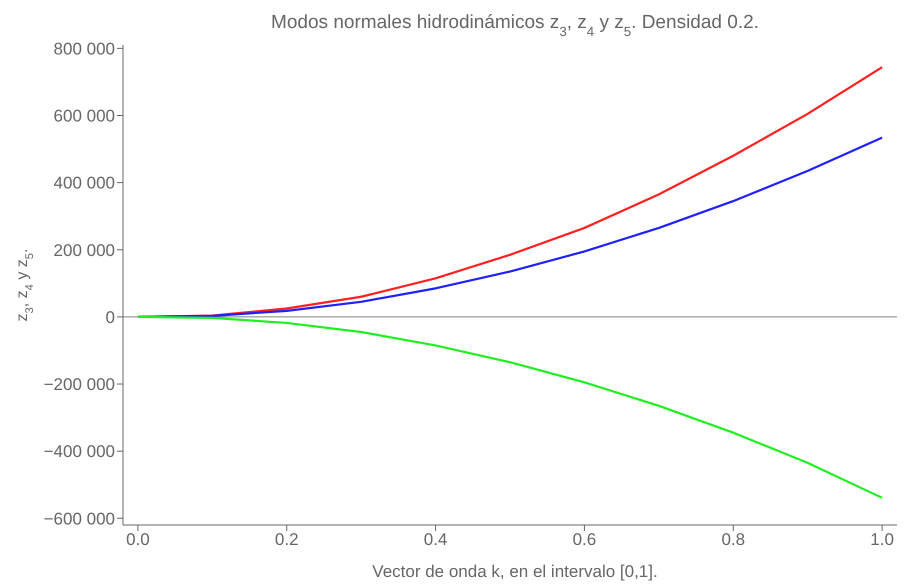  What do you see at coordinates (286, 540) in the screenshot?
I see `x-tick-label: 0.2` at bounding box center [286, 540].